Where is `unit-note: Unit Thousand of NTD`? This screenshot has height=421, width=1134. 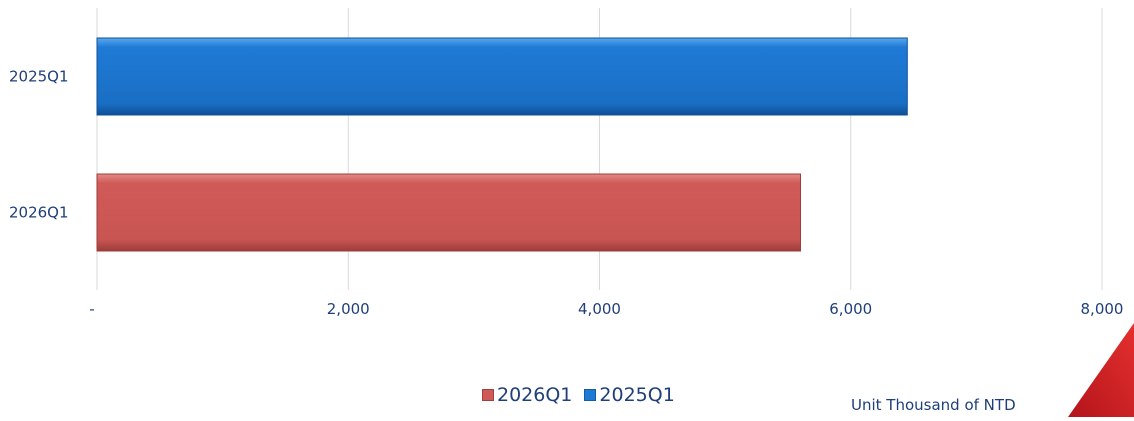
unit-note: Unit Thousand of NTD is located at coordinates (933, 405).